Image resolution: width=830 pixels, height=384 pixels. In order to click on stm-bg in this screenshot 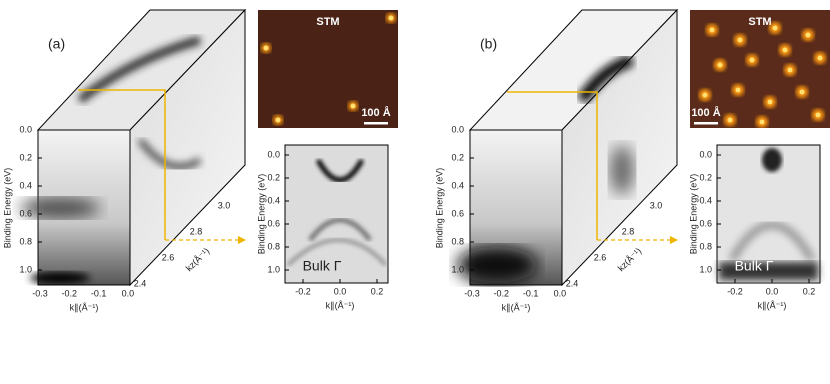, I will do `click(328, 69)`.